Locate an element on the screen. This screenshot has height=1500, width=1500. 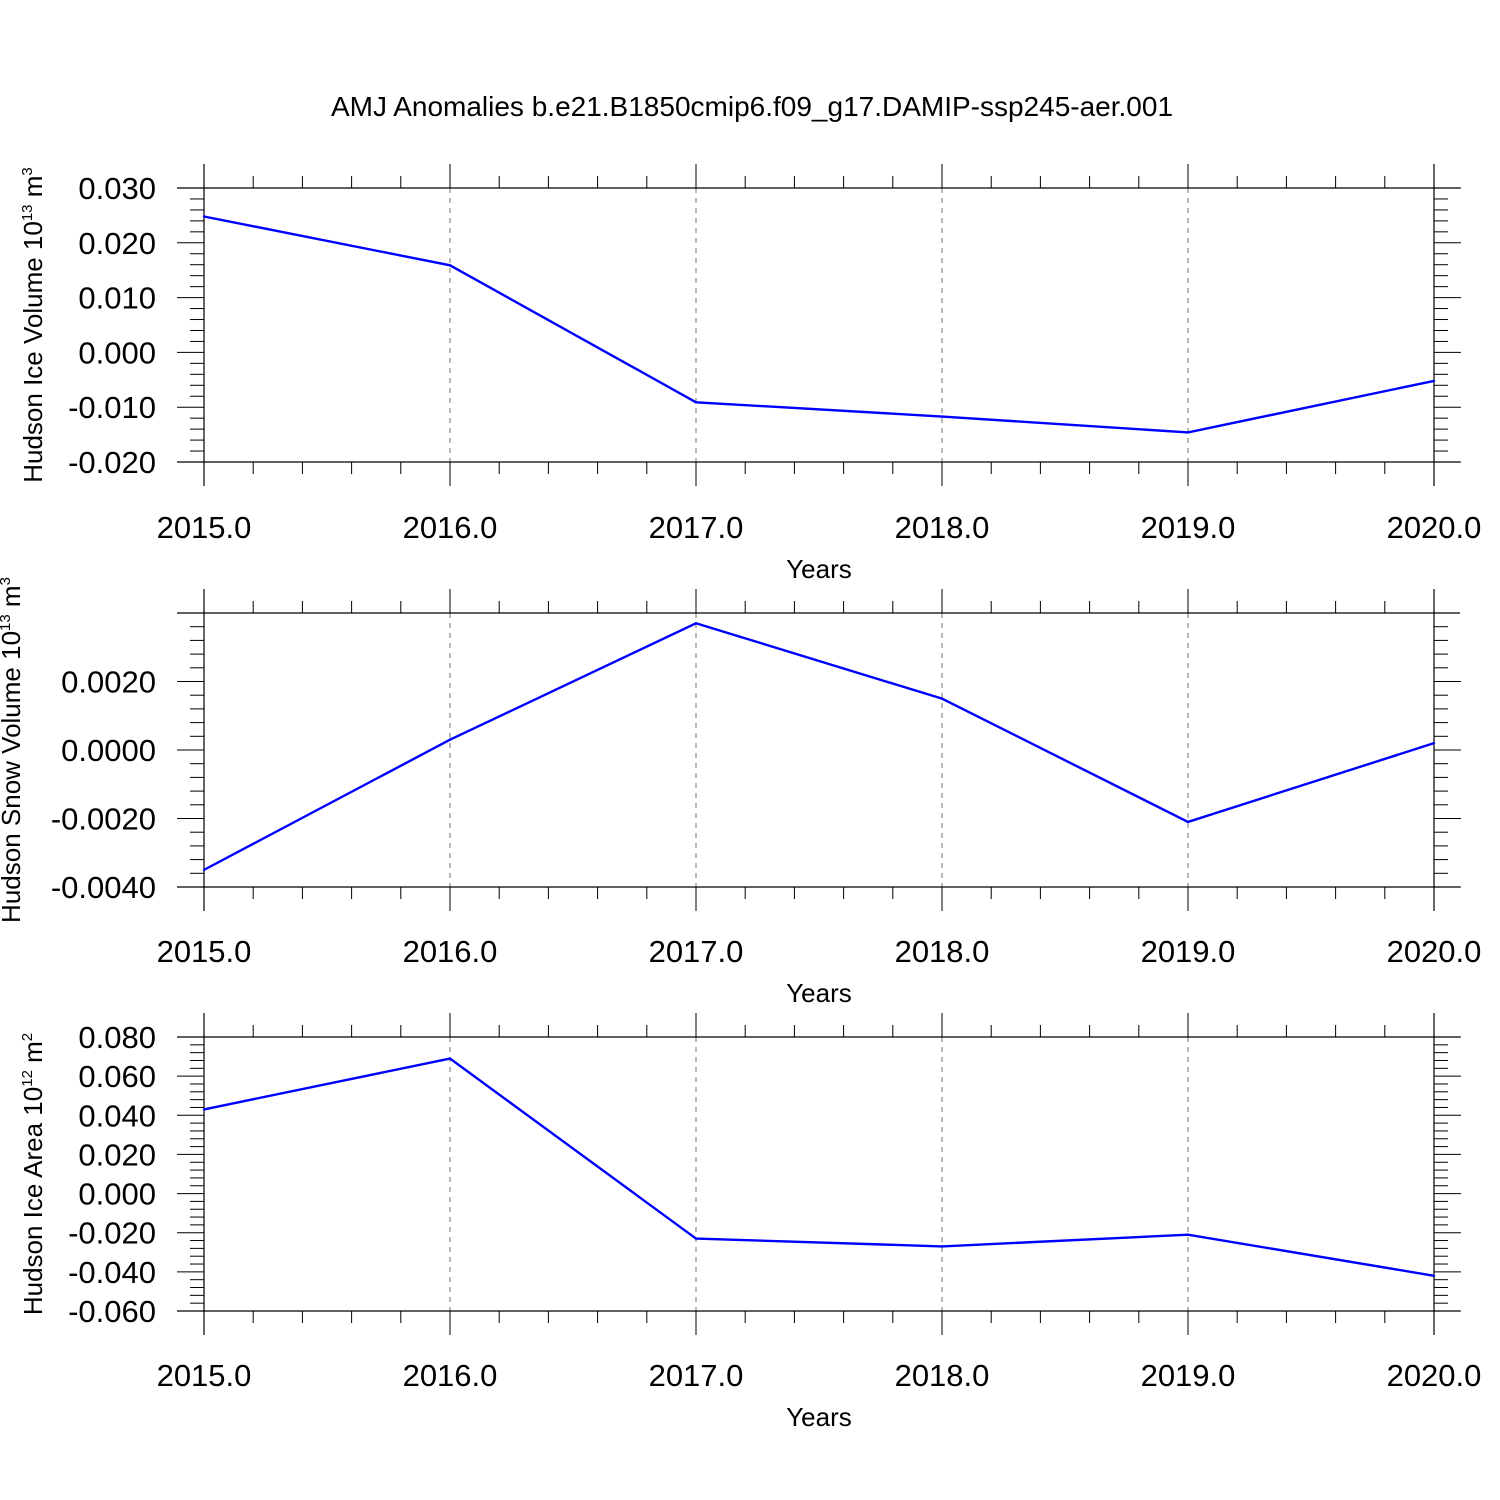
y-tick-label: -0.0040 is located at coordinates (103, 887).